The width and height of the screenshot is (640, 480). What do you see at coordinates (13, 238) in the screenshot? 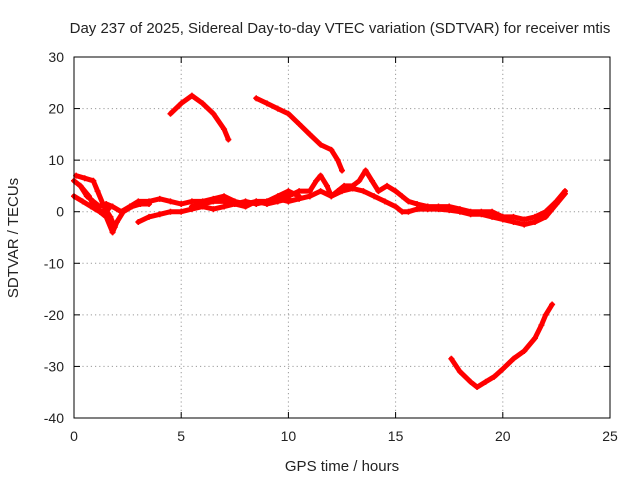
I see `y-axis-label: SDTVAR / TECUs` at bounding box center [13, 238].